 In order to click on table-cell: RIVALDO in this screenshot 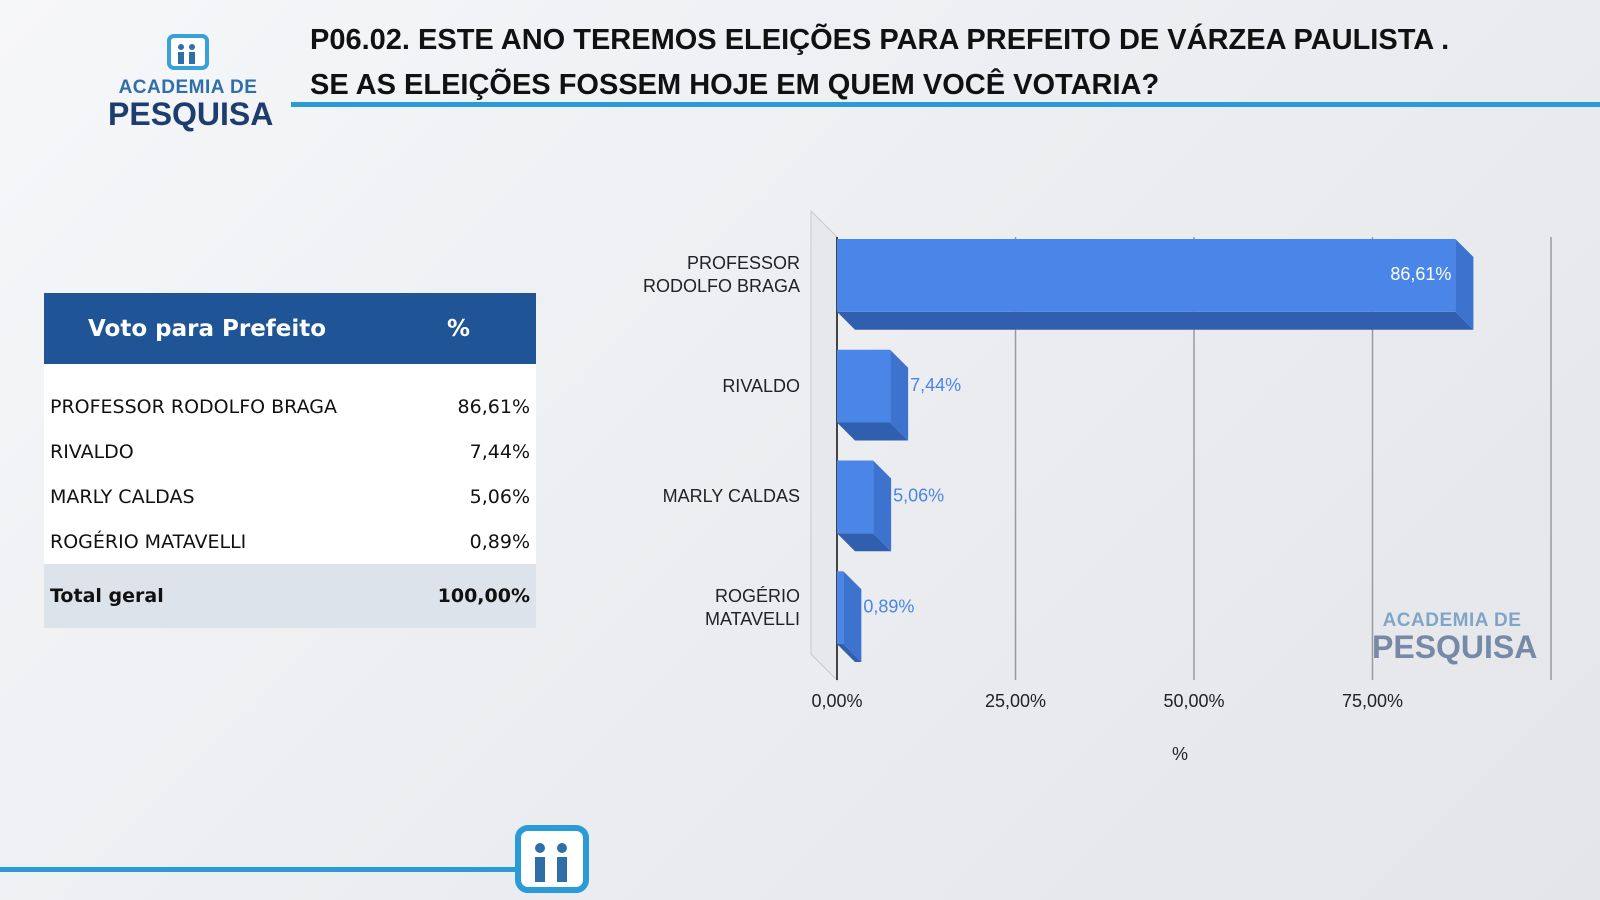, I will do `click(226, 451)`.